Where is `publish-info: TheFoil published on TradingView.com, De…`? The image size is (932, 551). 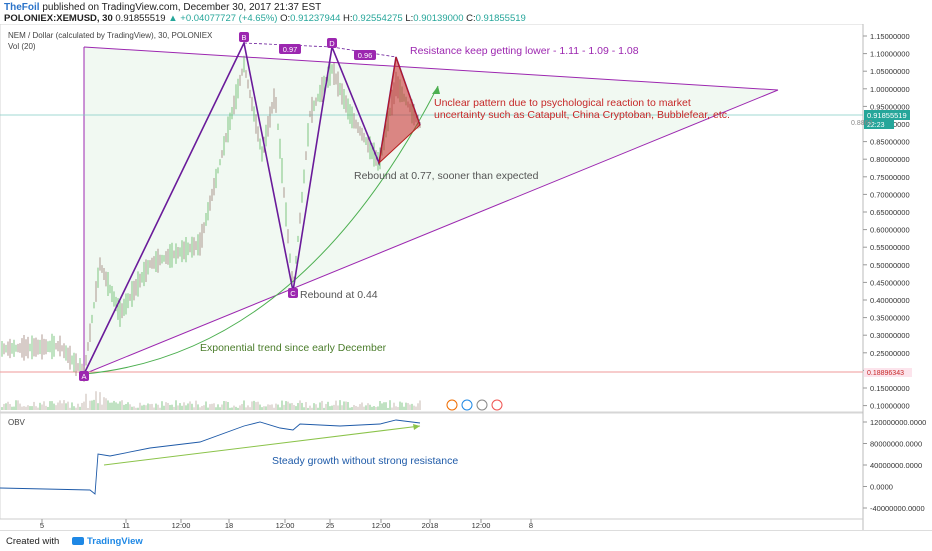
publish-info: TheFoil published on TradingView.com, De… is located at coordinates (162, 7).